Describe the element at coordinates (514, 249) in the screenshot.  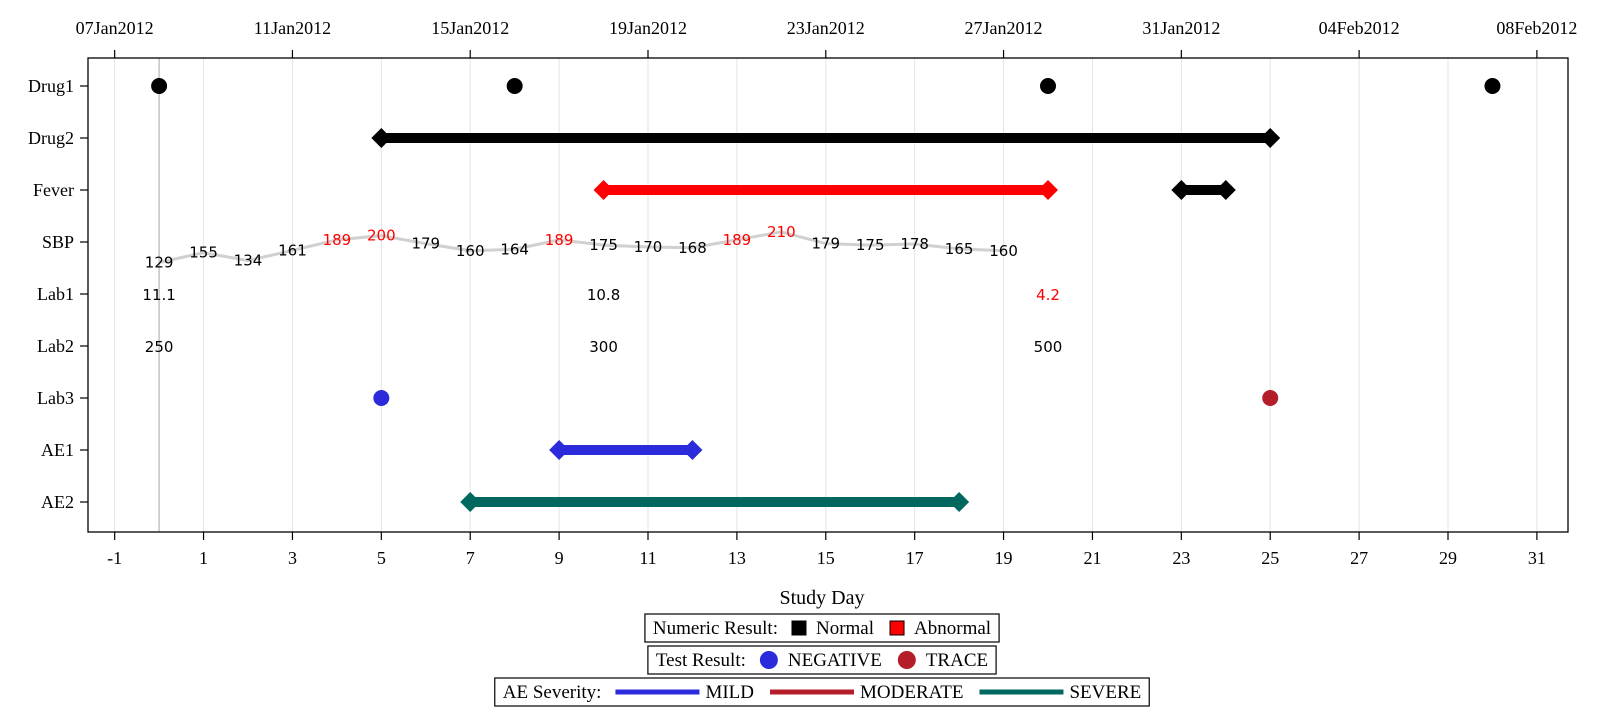
I see `sbp-value-label: 164` at that location.